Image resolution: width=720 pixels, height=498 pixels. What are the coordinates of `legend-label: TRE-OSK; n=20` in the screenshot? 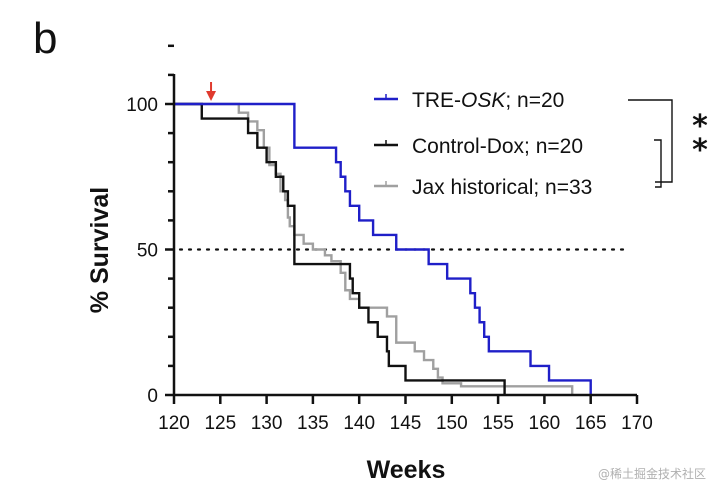 It's located at (488, 100).